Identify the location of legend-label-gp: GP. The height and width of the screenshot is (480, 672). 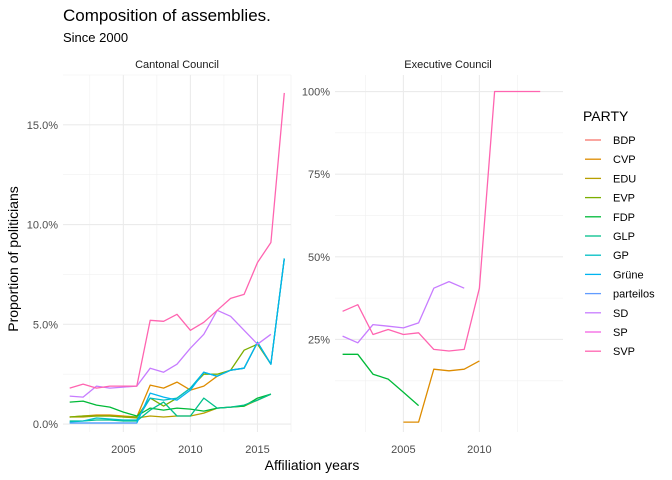
(621, 256).